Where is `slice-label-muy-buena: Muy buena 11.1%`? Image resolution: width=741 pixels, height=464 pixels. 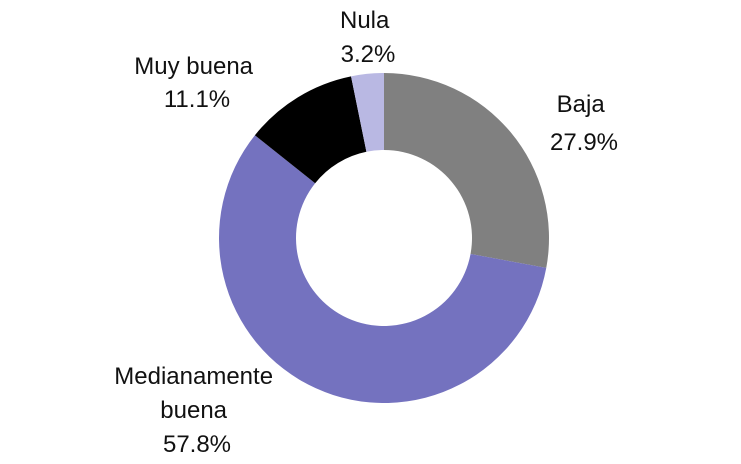 slice-label-muy-buena: Muy buena 11.1% is located at coordinates (196, 83).